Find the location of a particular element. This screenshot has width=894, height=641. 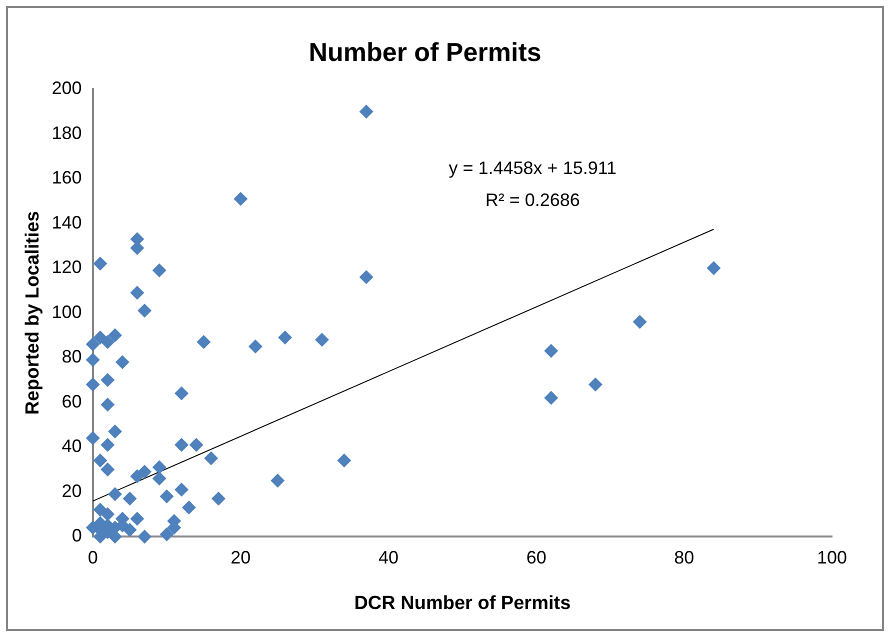

y-tick-label: 120 is located at coordinates (67, 267).